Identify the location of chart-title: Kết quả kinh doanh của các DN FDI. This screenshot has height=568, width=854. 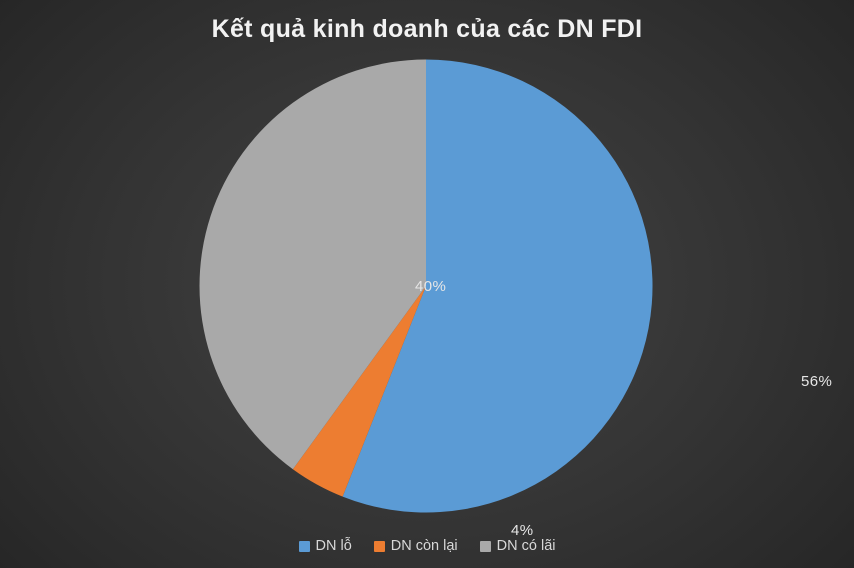
(427, 29).